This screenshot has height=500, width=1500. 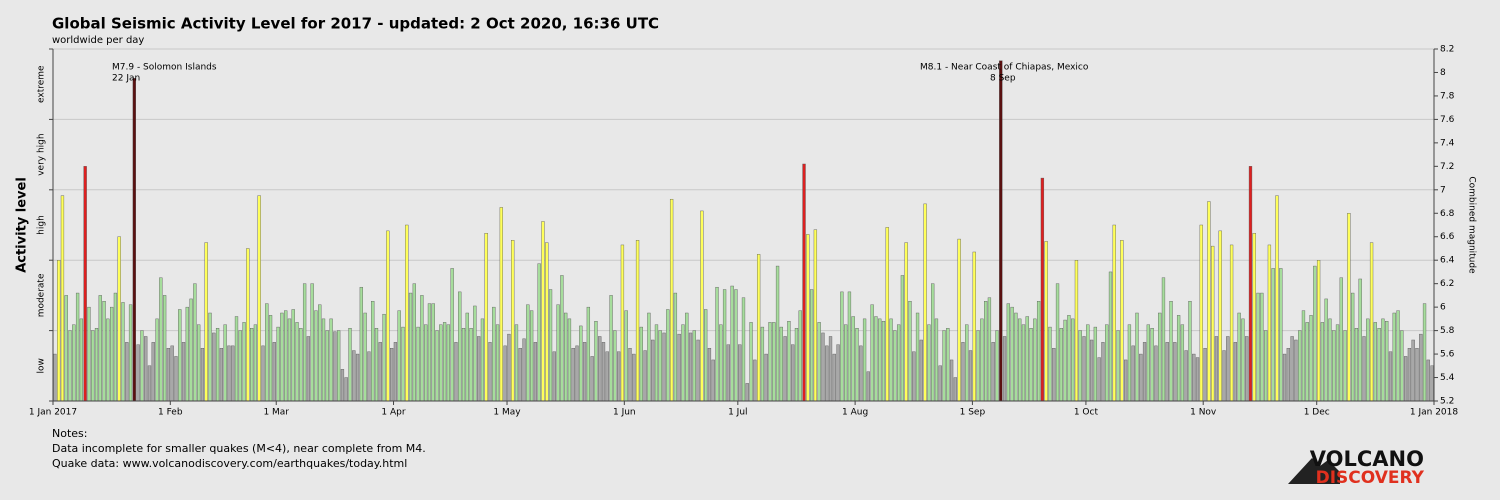 I want to click on x-tick-label: 1 Feb, so click(x=170, y=413).